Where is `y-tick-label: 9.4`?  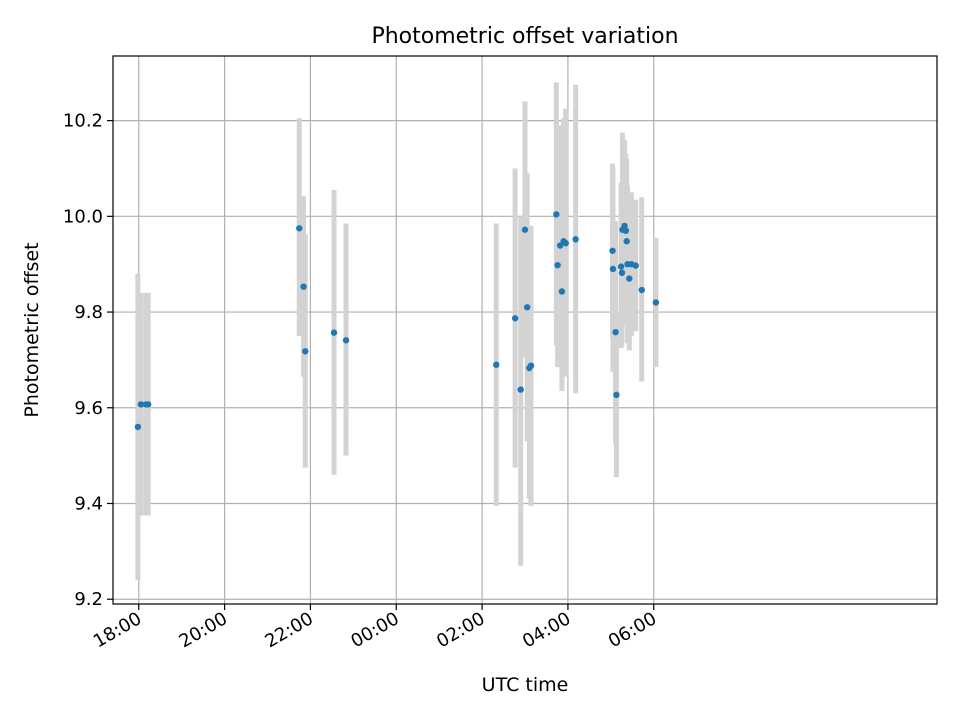
y-tick-label: 9.4 is located at coordinates (88, 503).